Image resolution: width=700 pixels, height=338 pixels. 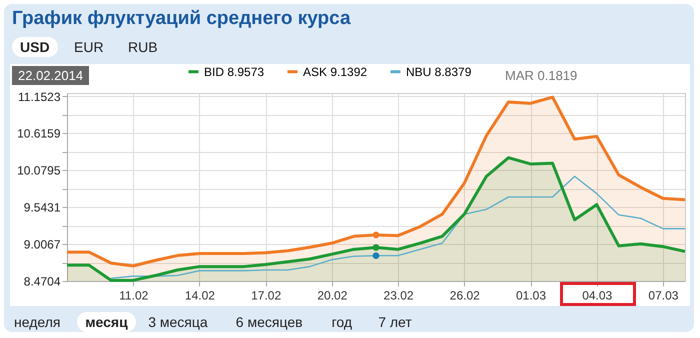 I want to click on legend-label: ASK 9.1392, so click(x=335, y=71).